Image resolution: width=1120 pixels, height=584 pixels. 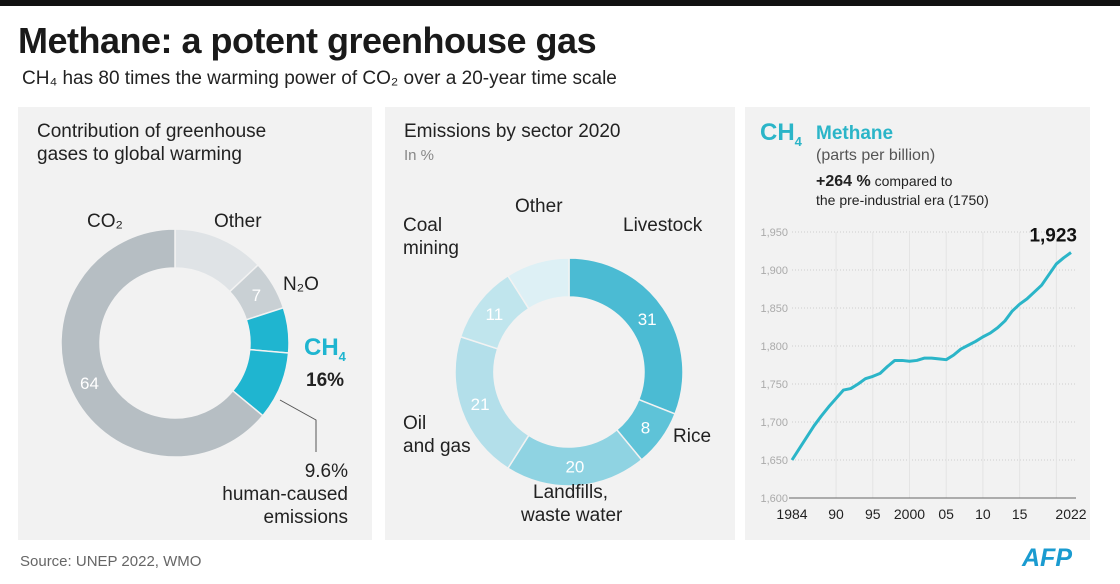 What do you see at coordinates (342, 356) in the screenshot?
I see `ch4-sub: 4` at bounding box center [342, 356].